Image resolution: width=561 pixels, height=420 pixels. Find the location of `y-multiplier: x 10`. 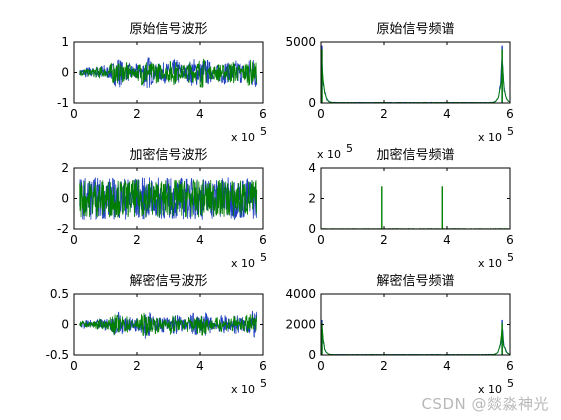

y-multiplier: x 10 is located at coordinates (329, 154).